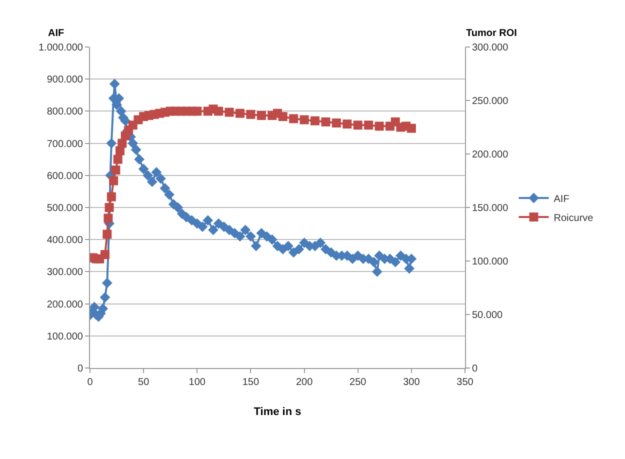 This screenshot has height=459, width=625. I want to click on x-tick-label: 300, so click(411, 382).